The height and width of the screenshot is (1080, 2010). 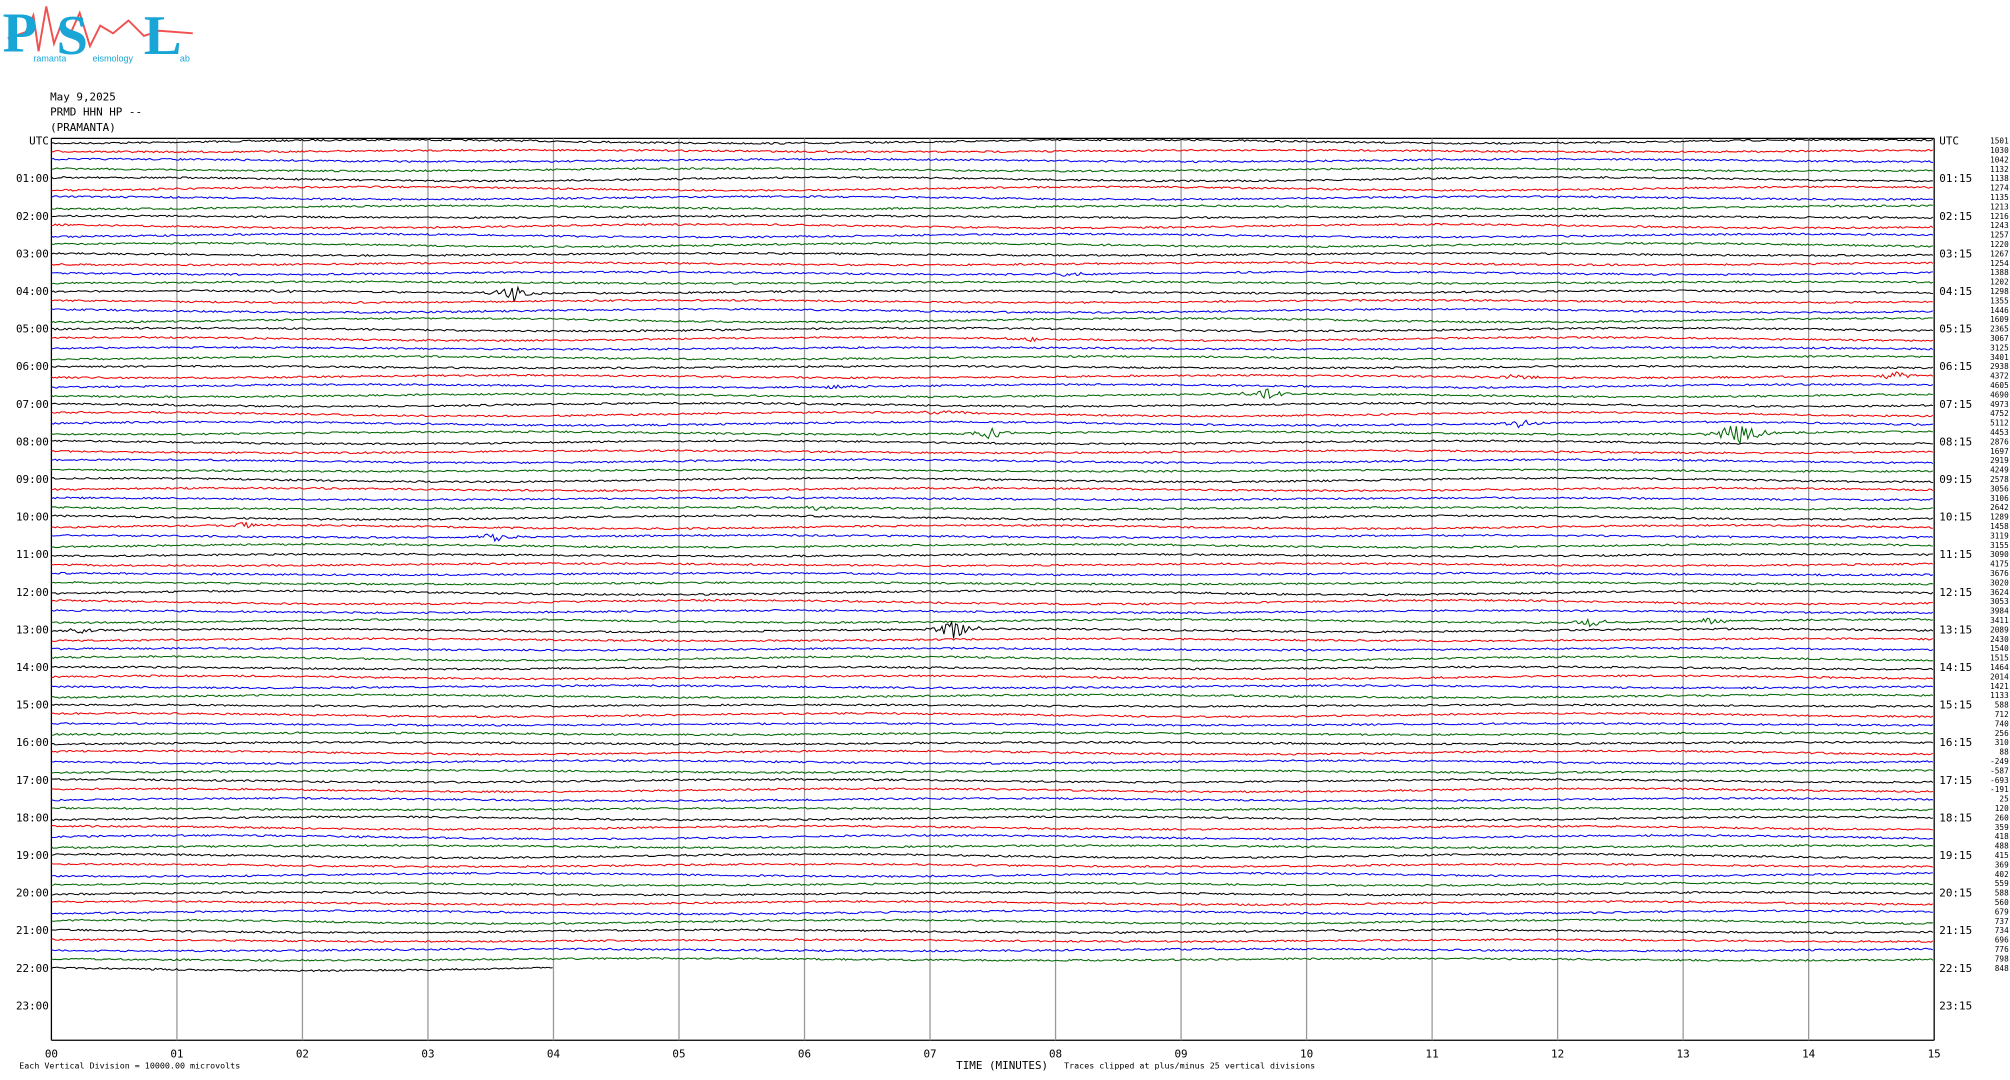 What do you see at coordinates (1999, 225) in the screenshot?
I see `trace-offset: 1243` at bounding box center [1999, 225].